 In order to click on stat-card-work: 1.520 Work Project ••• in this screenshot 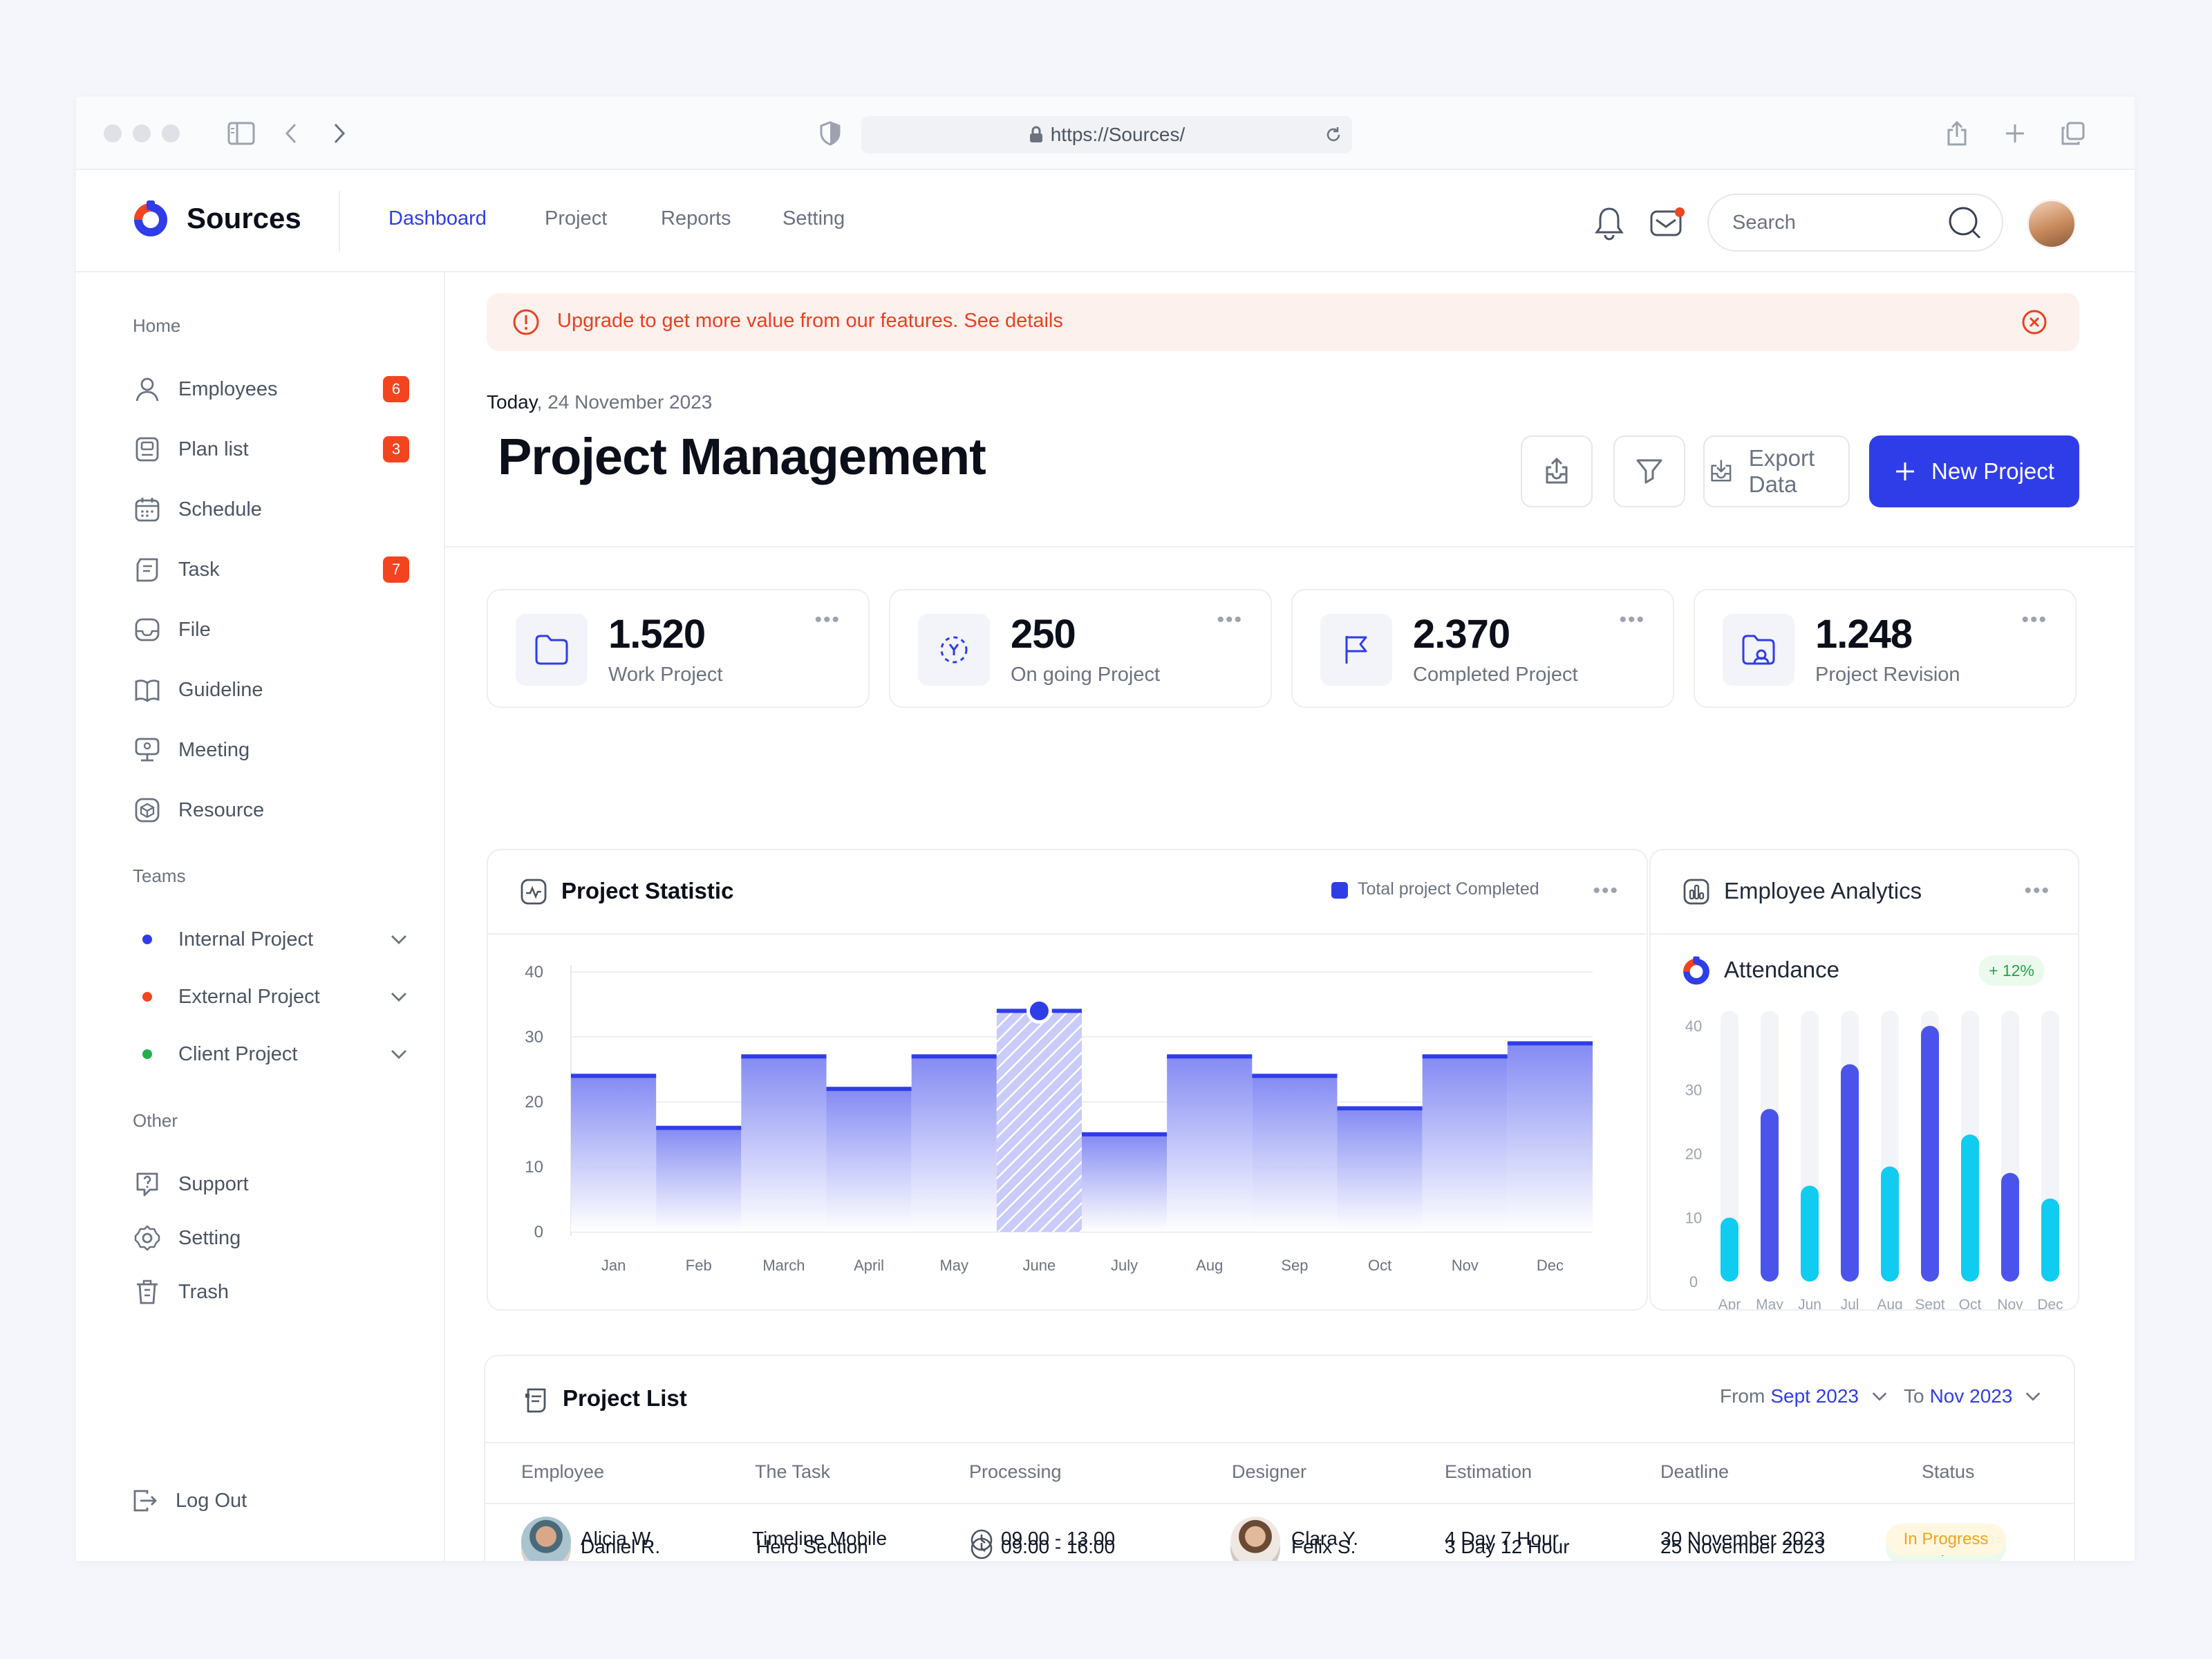, I will do `click(678, 648)`.